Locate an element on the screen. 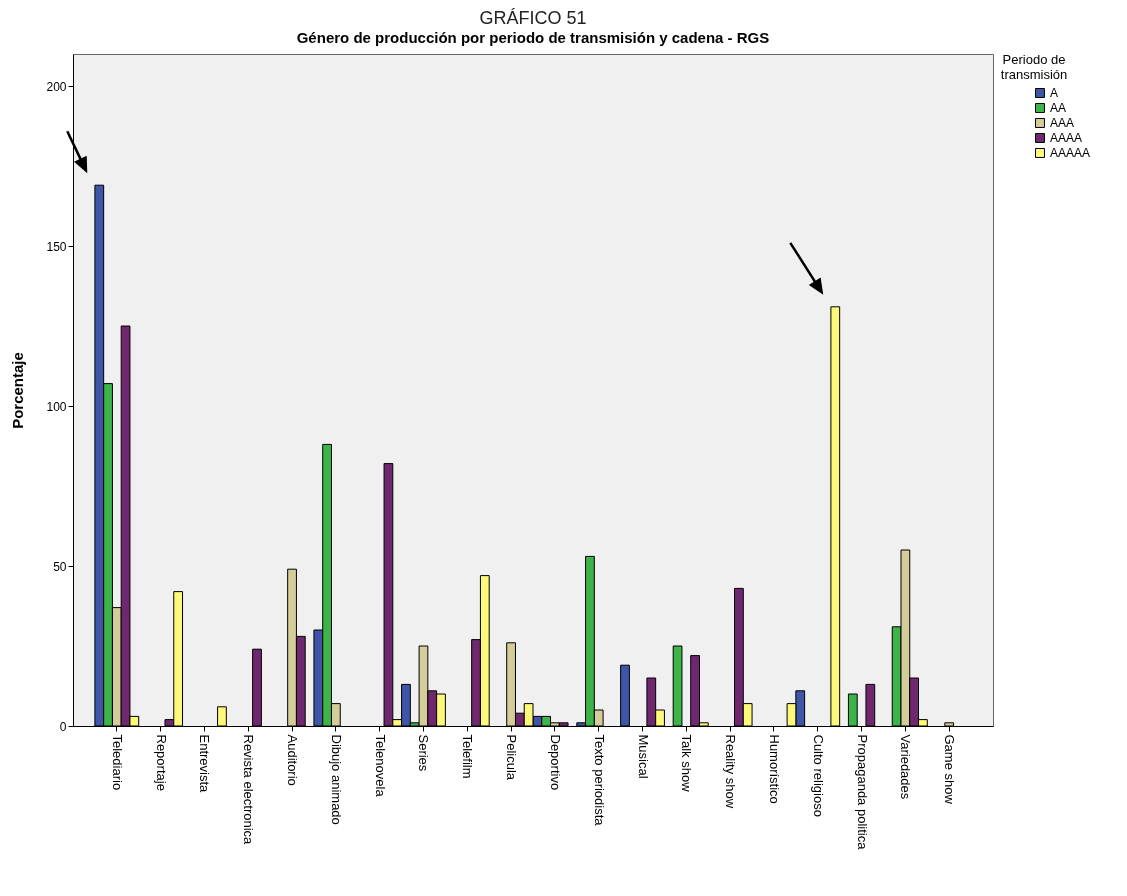  y-tick-label: 150 is located at coordinates (56, 246).